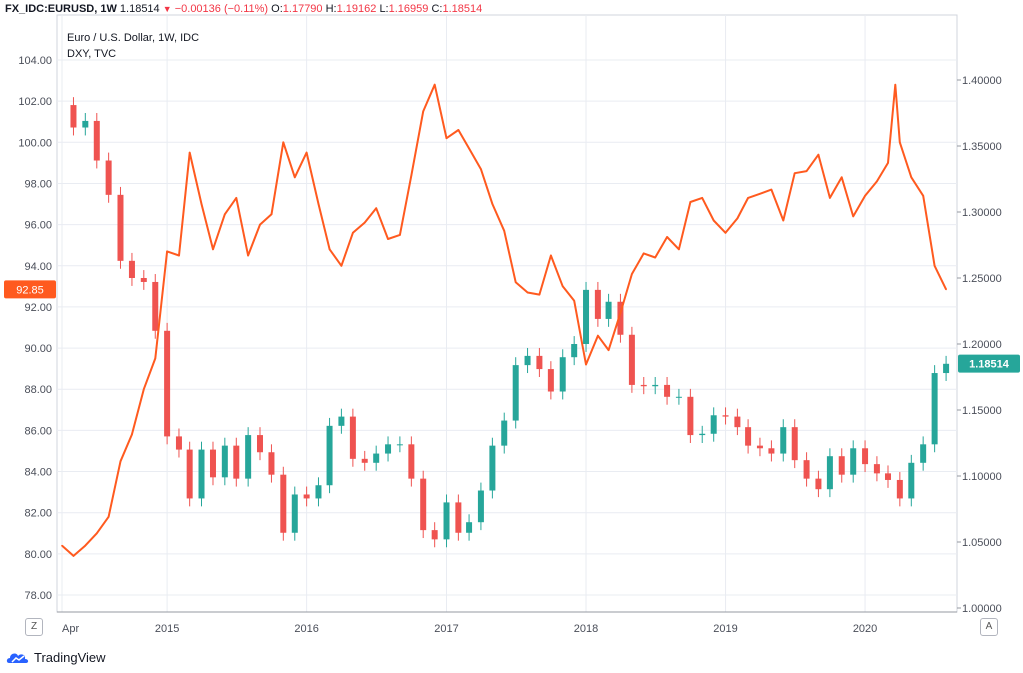  What do you see at coordinates (982, 543) in the screenshot?
I see `right-tick-label: 1.05000` at bounding box center [982, 543].